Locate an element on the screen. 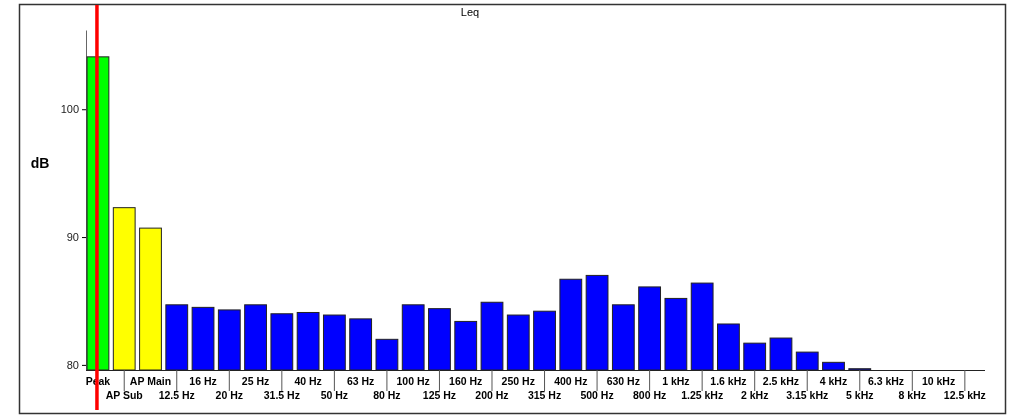 The image size is (1013, 415). x-tick-label: 160 Hz is located at coordinates (466, 381).